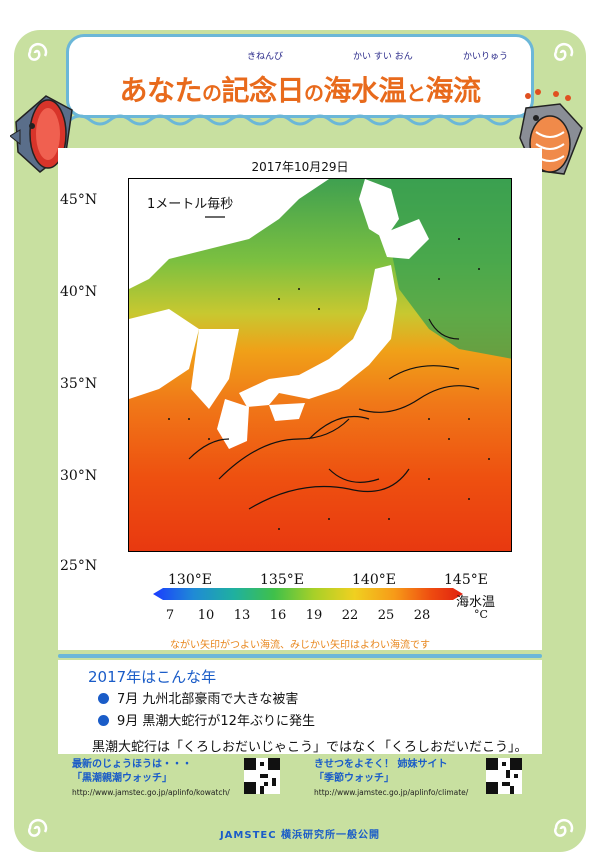 This screenshot has height=867, width=600. I want to click on colorbar-tick: 16, so click(278, 615).